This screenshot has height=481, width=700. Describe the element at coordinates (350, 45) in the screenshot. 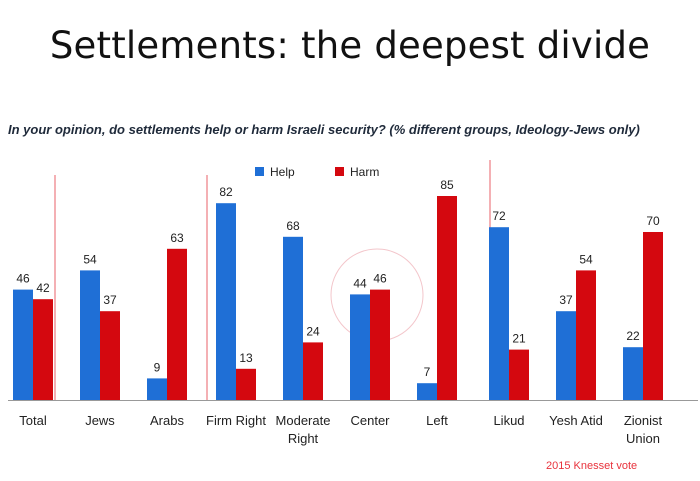

I see `slide-title: Settlements: the deepest divide` at that location.